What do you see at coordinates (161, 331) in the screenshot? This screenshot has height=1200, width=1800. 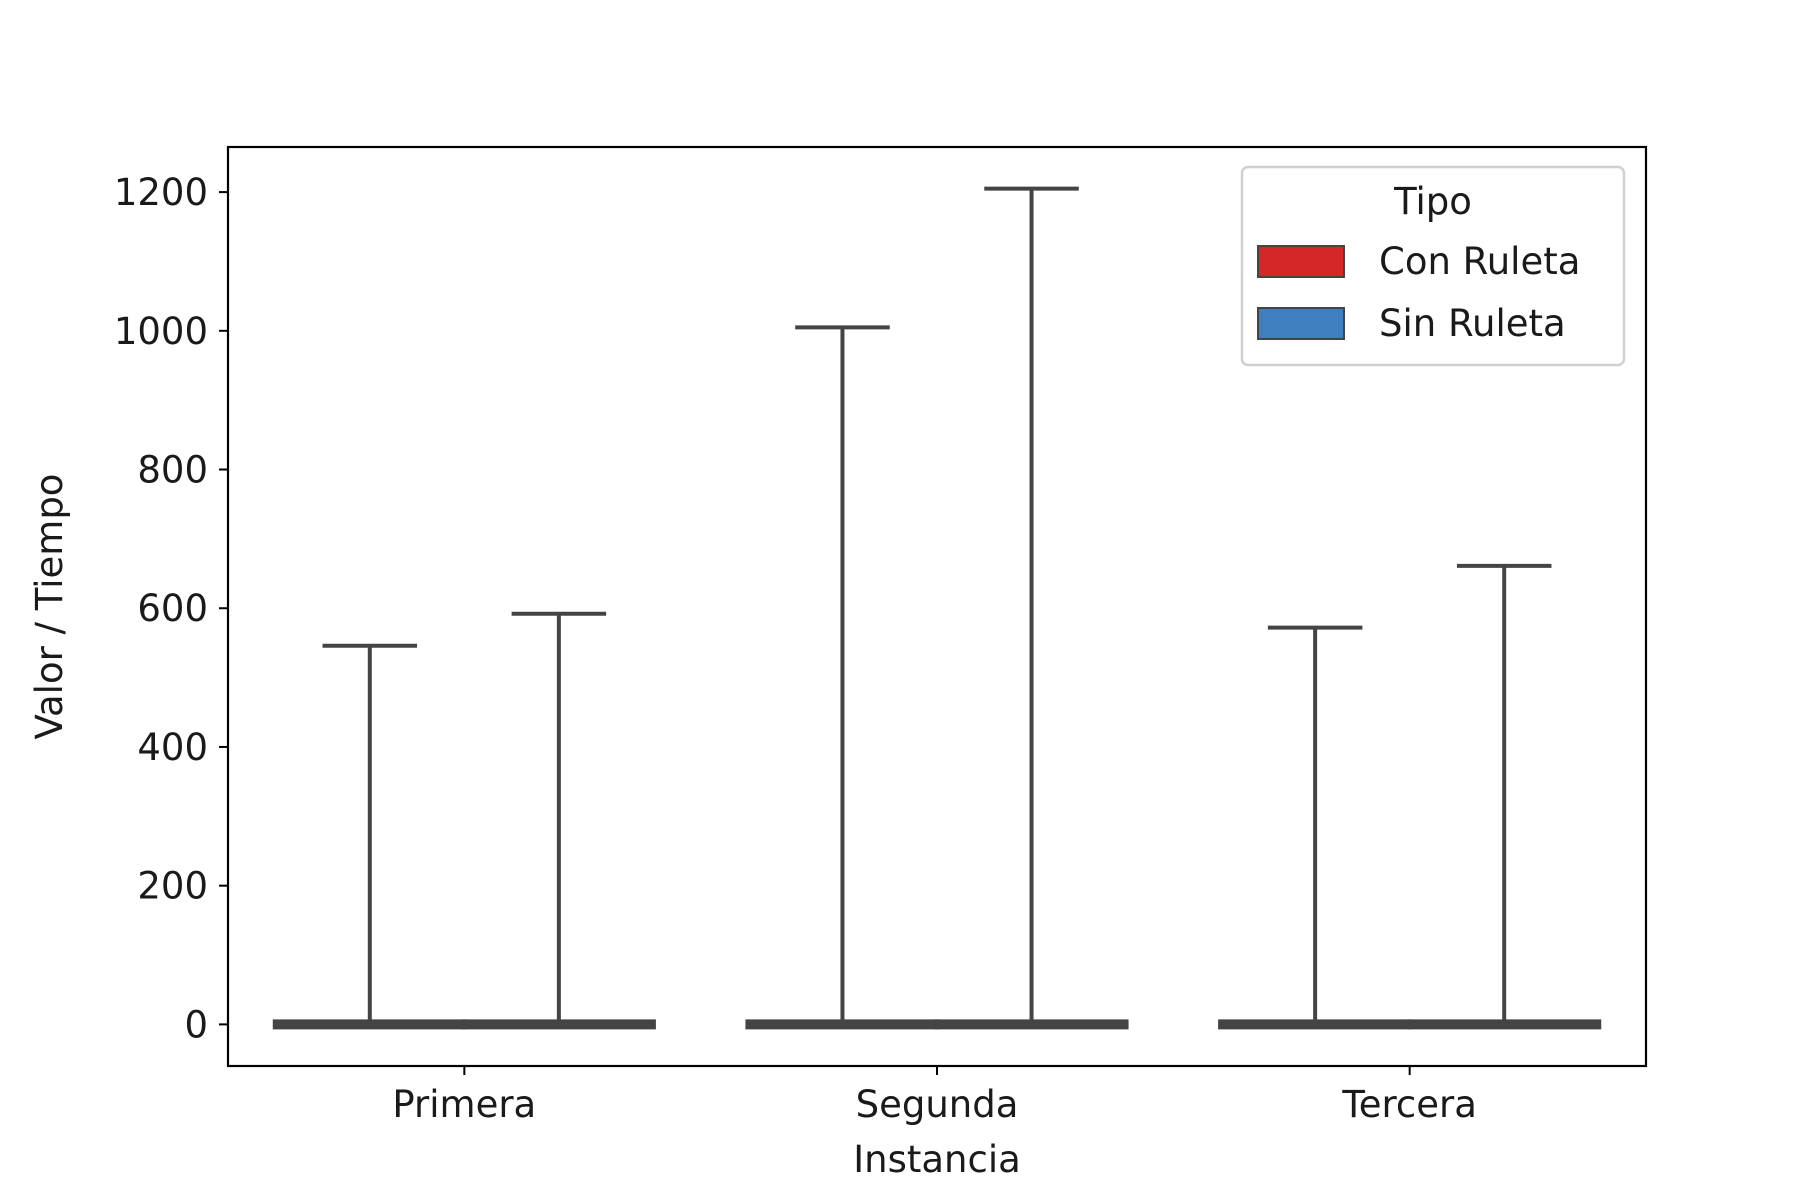 I see `y-tick-label: 1000` at bounding box center [161, 331].